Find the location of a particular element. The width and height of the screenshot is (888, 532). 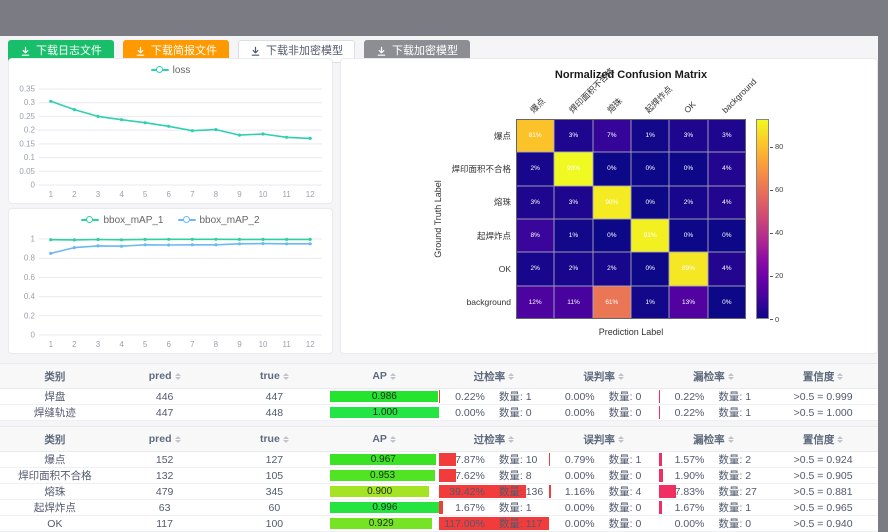

rate-text: 39.42%数量: 136 is located at coordinates (494, 491).